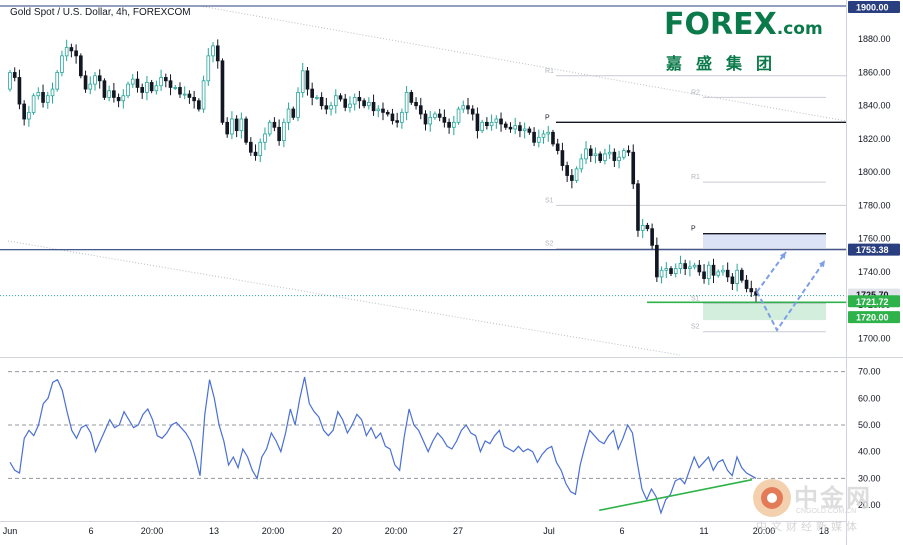 The image size is (903, 545). I want to click on rsi-tick-label: 30.00, so click(869, 478).